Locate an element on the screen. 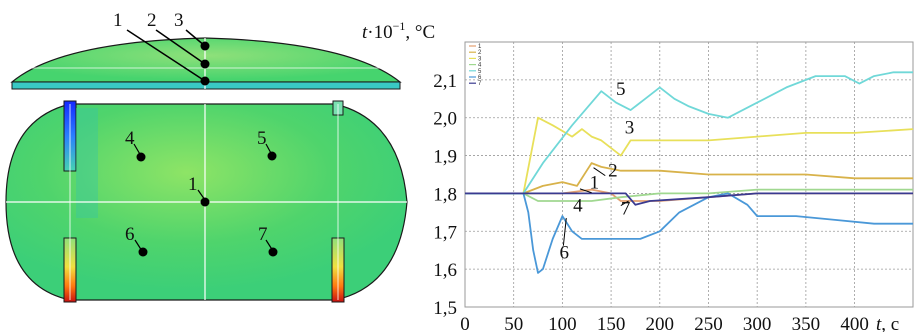 The width and height of the screenshot is (917, 332). y-tick-label: 2,0 is located at coordinates (445, 119).